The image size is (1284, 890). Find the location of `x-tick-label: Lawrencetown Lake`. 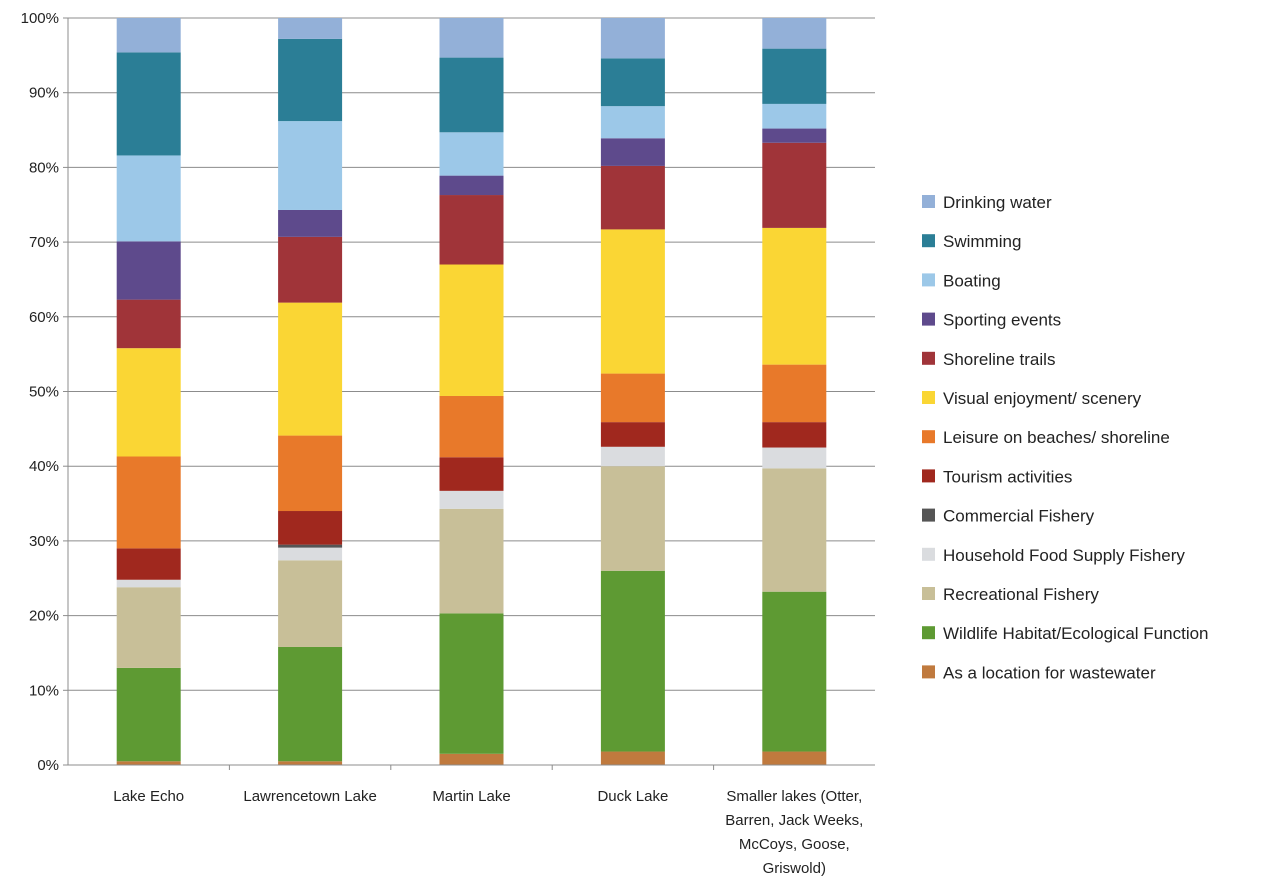

x-tick-label: Lawrencetown Lake is located at coordinates (309, 796).